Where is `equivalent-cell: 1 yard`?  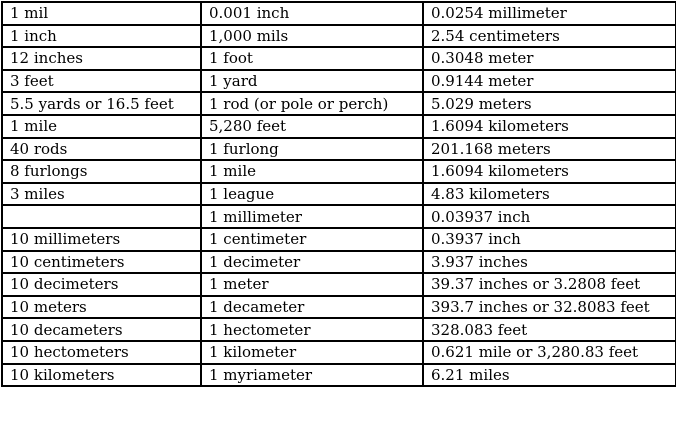
equivalent-cell: 1 yard is located at coordinates (312, 81).